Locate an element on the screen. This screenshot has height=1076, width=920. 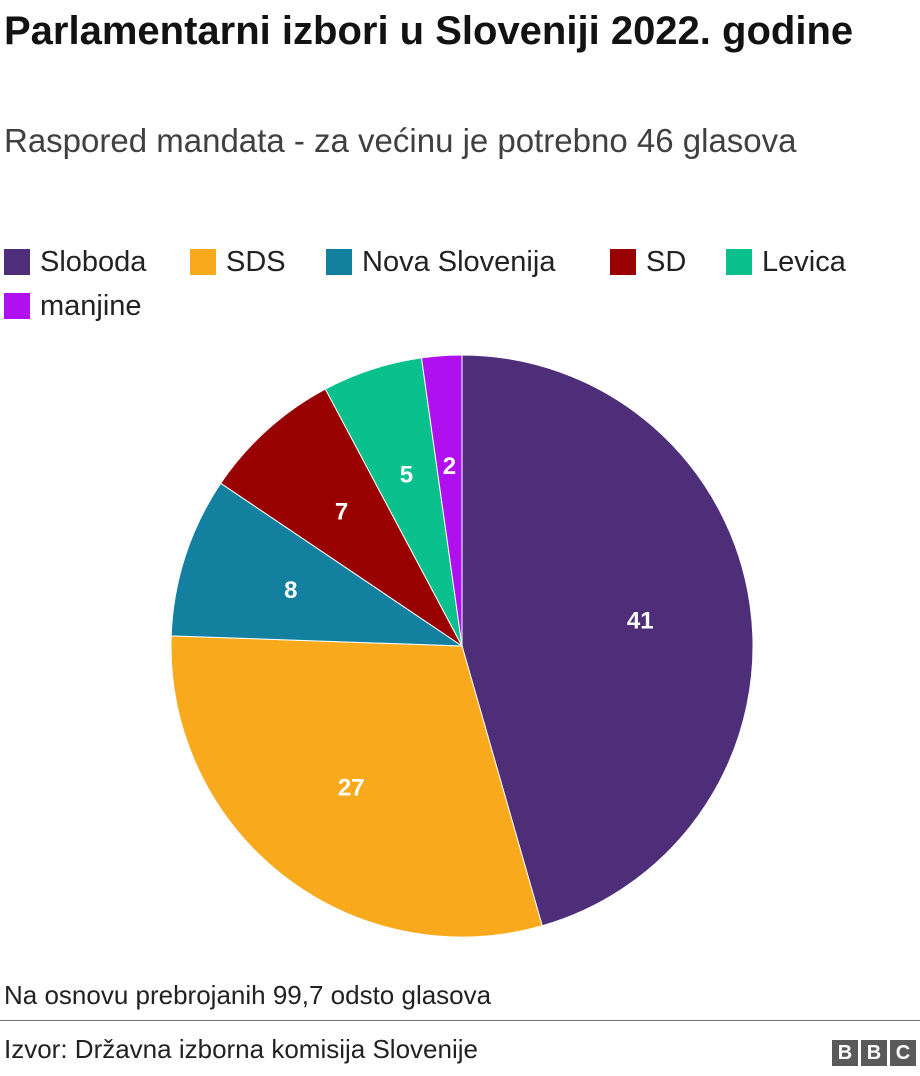
legend-swatch-levica is located at coordinates (739, 262).